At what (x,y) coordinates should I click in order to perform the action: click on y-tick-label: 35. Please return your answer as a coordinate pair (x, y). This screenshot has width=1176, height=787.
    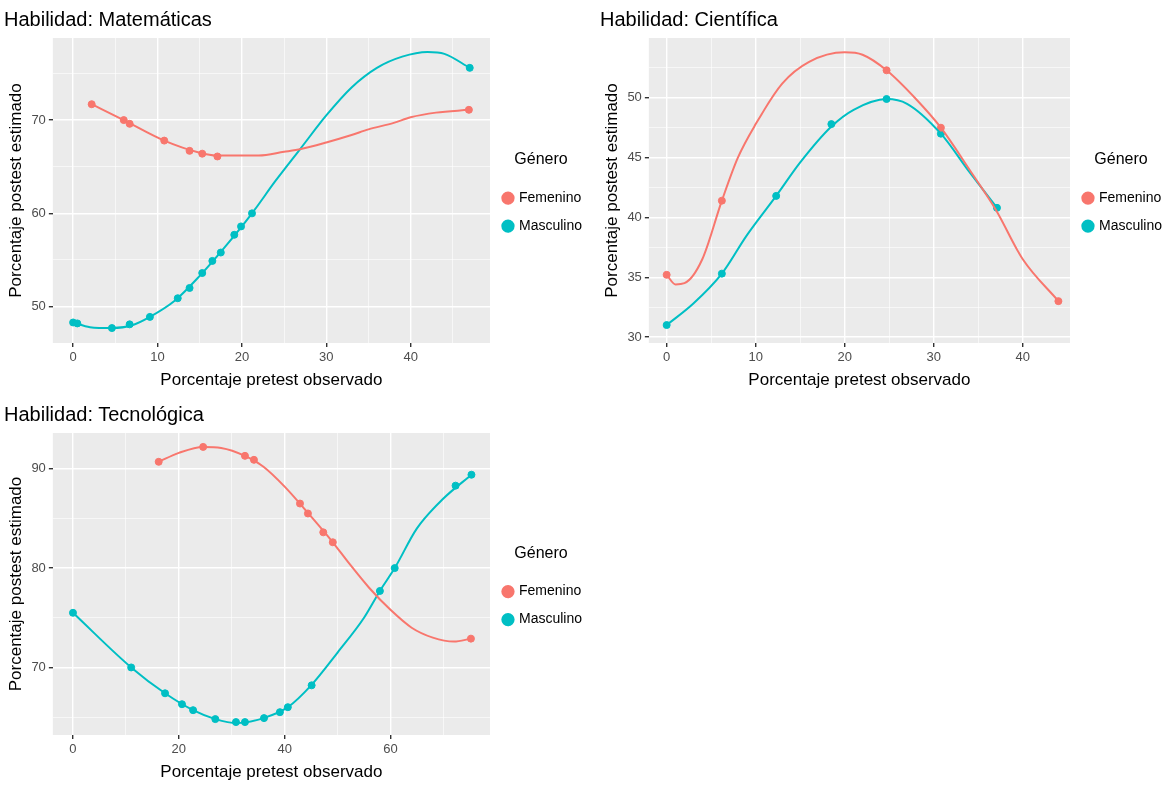
    Looking at the image, I should click on (634, 276).